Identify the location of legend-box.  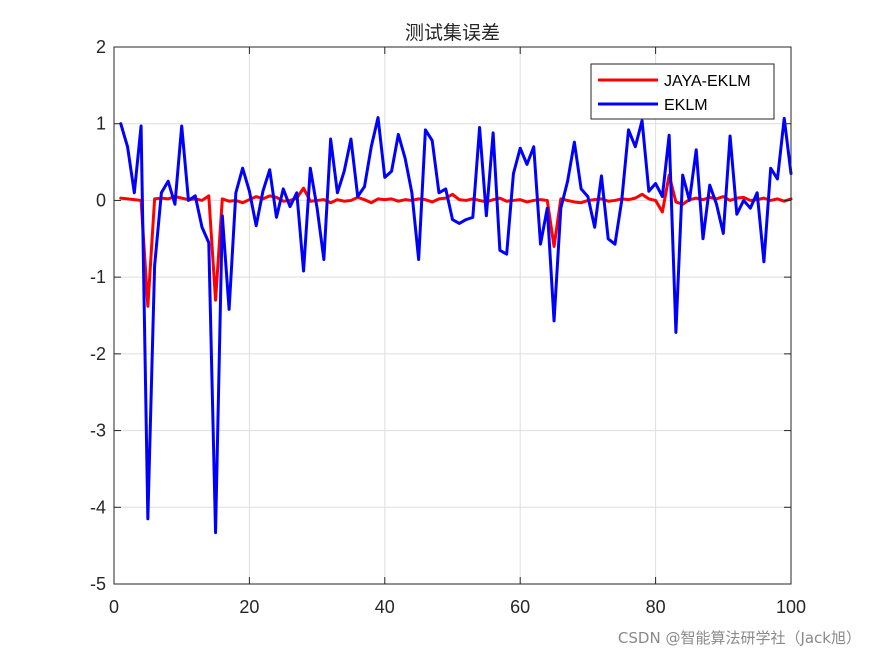
(682, 91).